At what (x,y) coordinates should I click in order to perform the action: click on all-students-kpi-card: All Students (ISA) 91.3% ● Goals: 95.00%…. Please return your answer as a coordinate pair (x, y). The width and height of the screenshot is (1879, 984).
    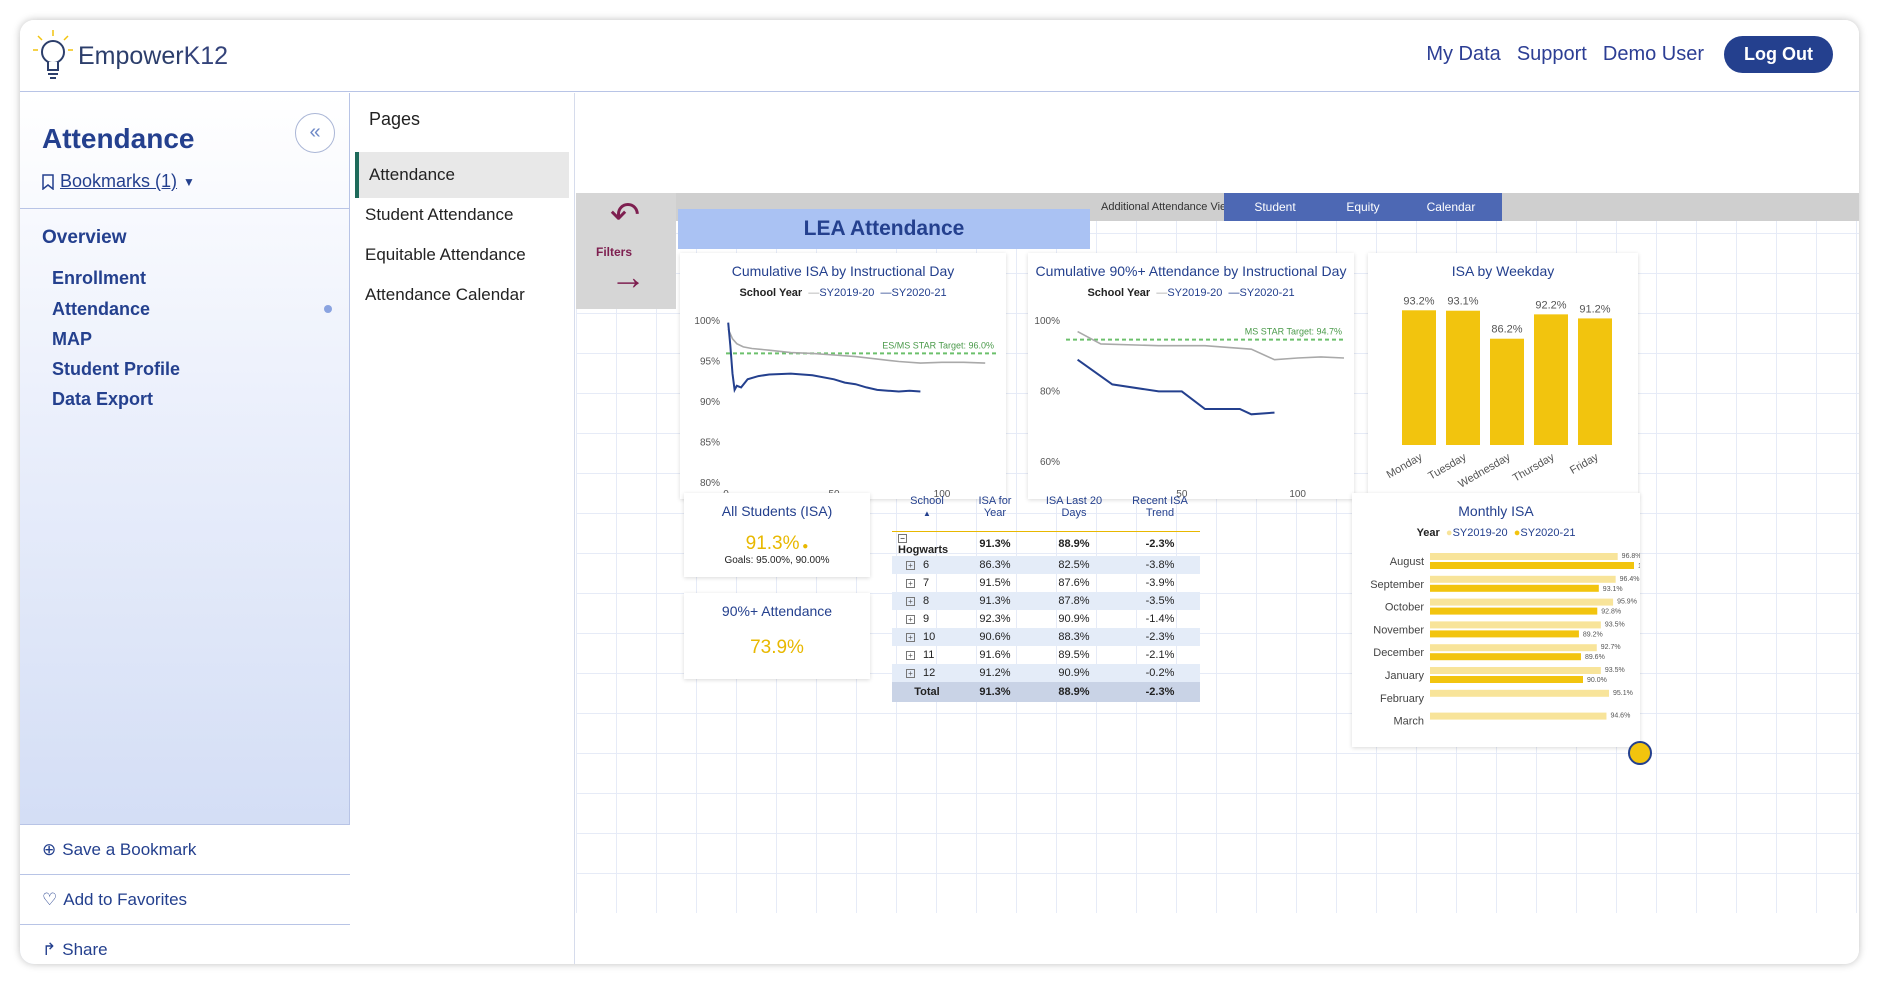
    Looking at the image, I should click on (777, 535).